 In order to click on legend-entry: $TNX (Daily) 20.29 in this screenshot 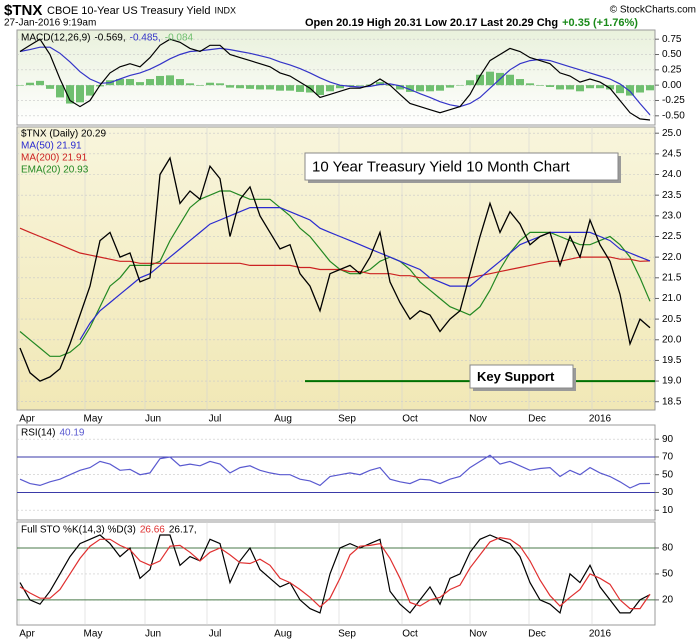, I will do `click(63, 134)`.